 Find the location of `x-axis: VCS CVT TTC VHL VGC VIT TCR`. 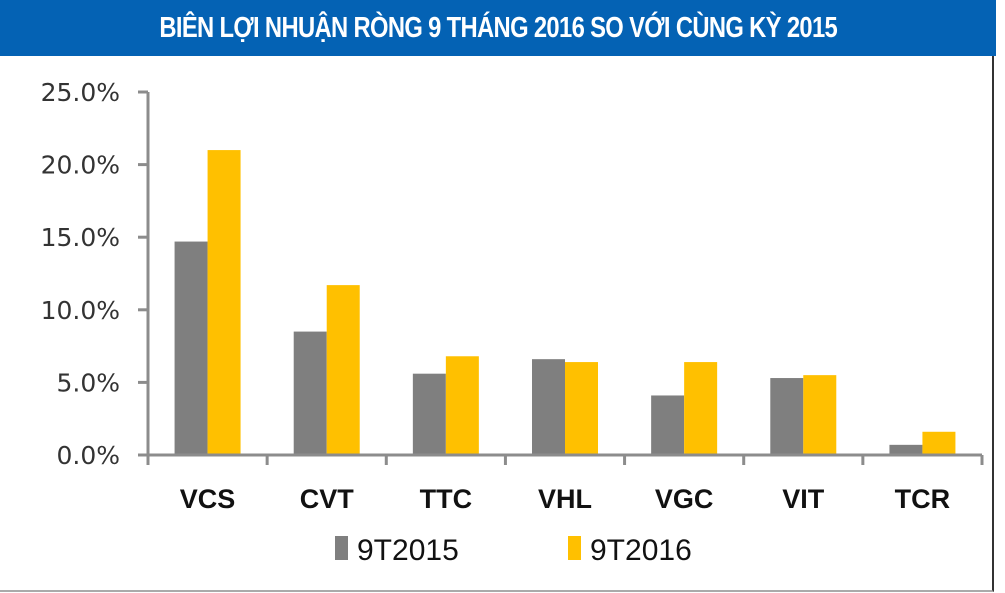

x-axis: VCS CVT TTC VHL VGC VIT TCR is located at coordinates (561, 483).